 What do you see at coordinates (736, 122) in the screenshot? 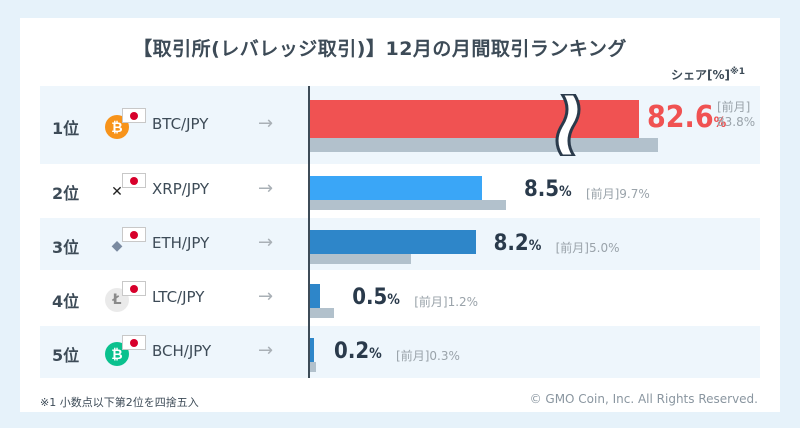
I see `previous-month-value: 83.8%` at bounding box center [736, 122].